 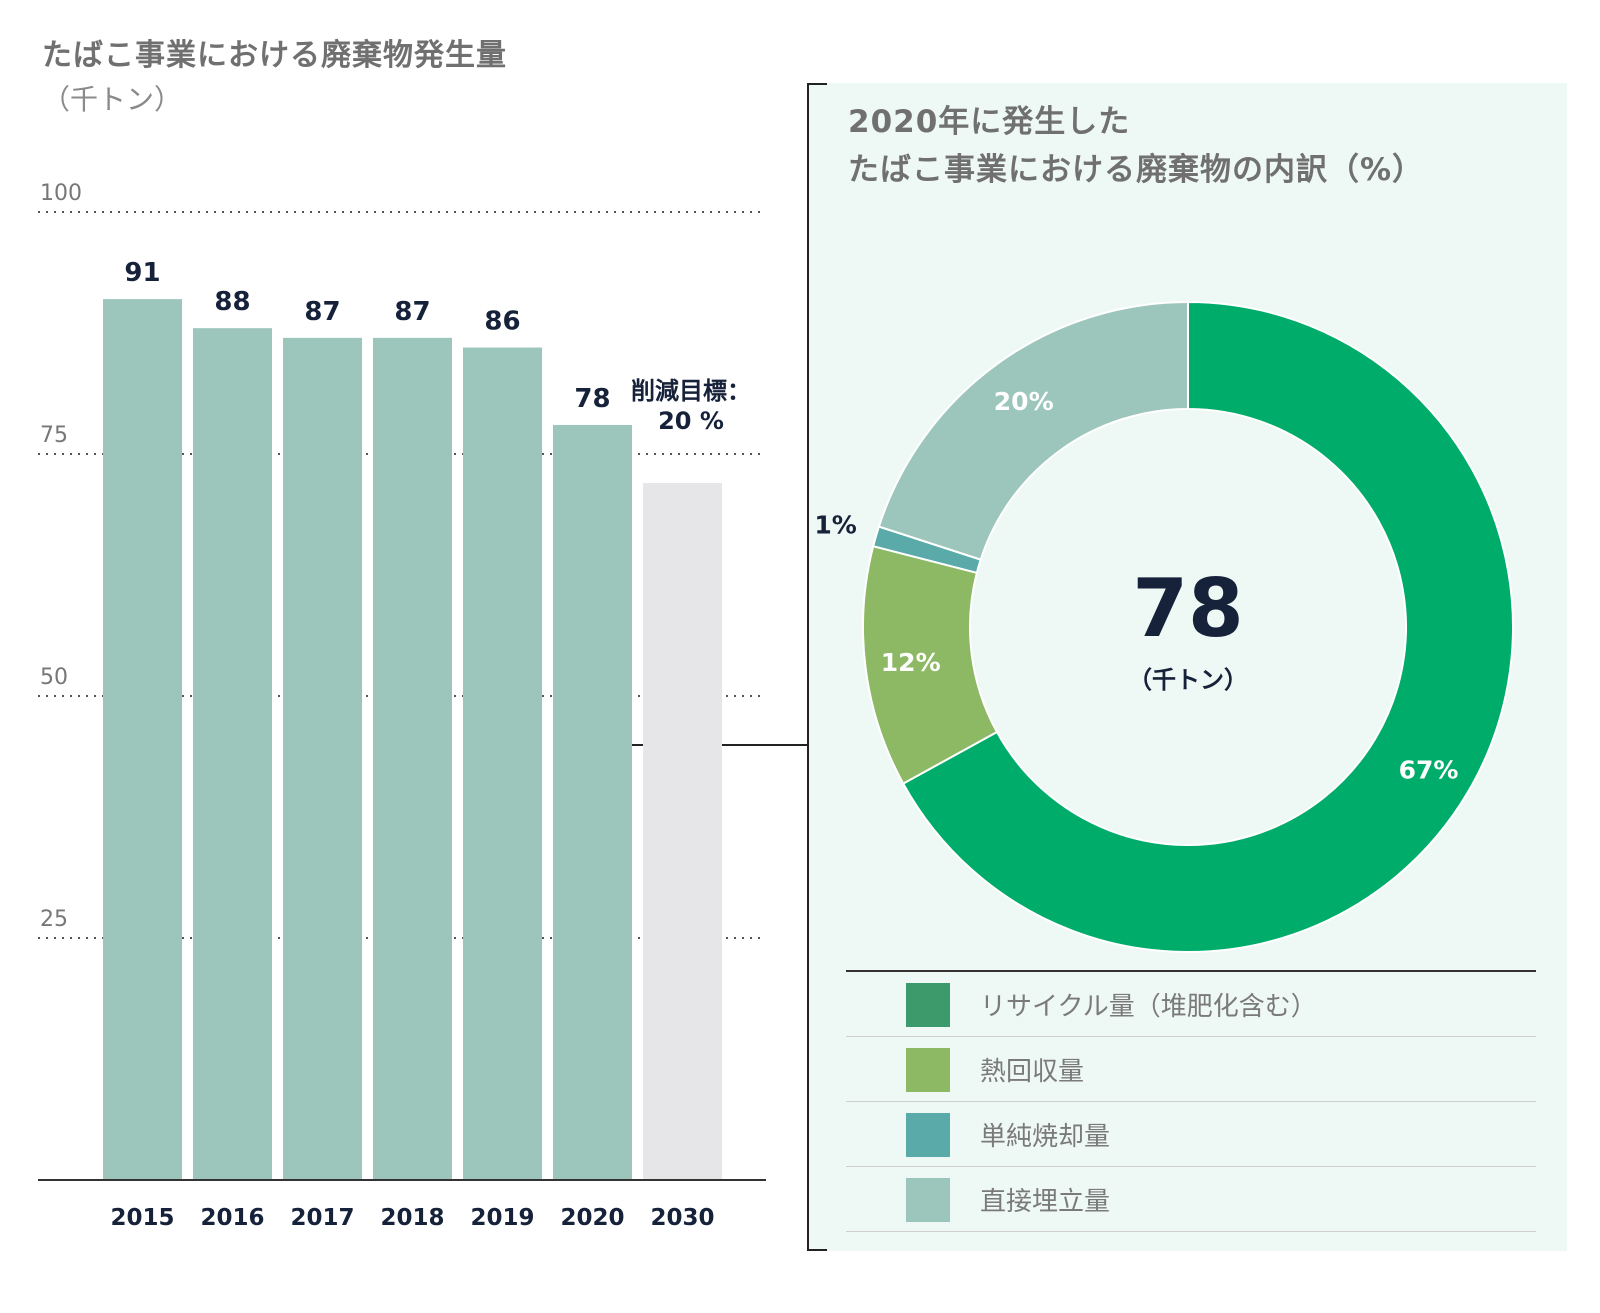 I want to click on bar-value-label: 91, so click(x=142, y=273).